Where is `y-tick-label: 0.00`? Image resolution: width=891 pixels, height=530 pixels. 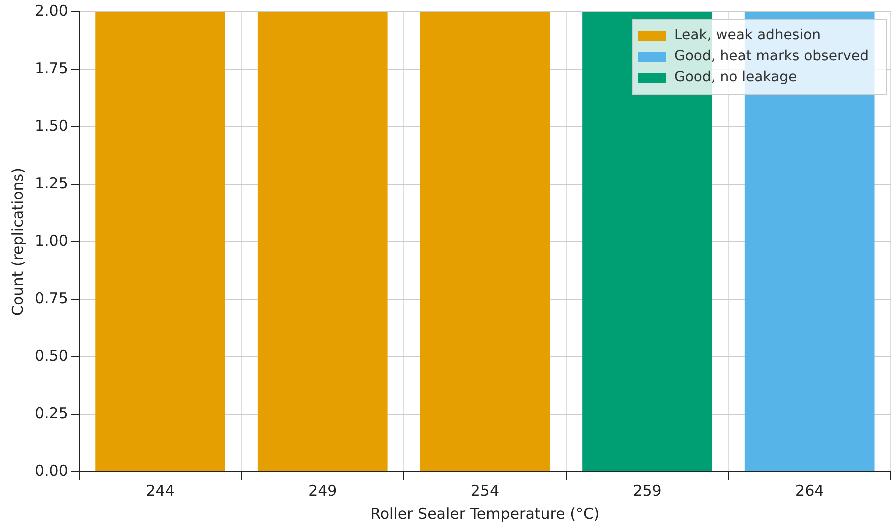 y-tick-label: 0.00 is located at coordinates (51, 471).